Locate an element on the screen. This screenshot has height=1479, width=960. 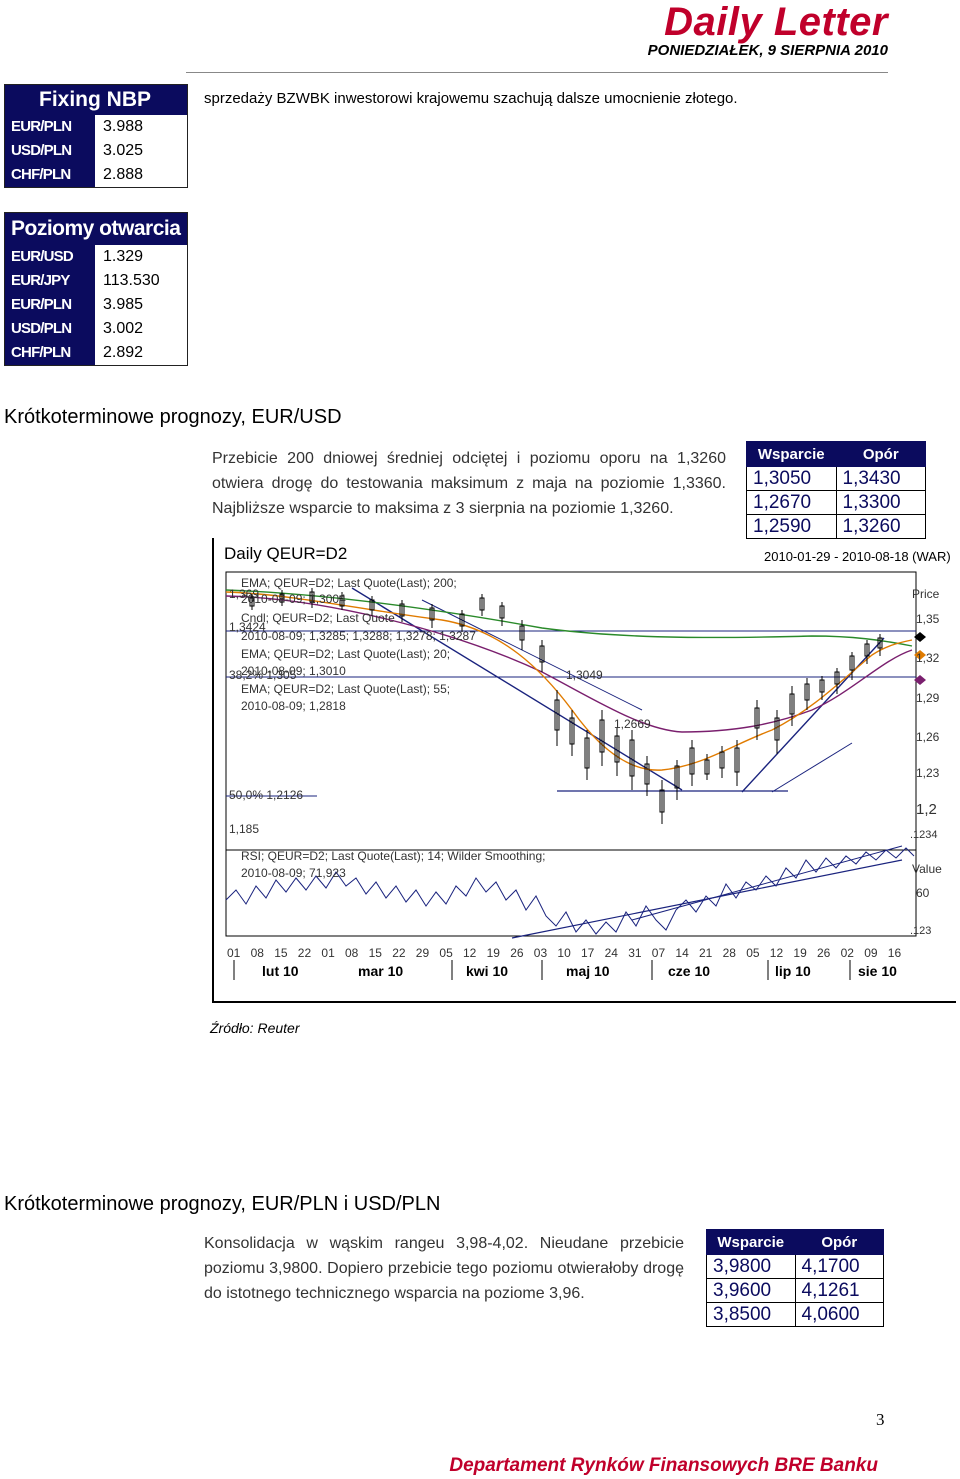
level-1185: 1,185 is located at coordinates (244, 829).